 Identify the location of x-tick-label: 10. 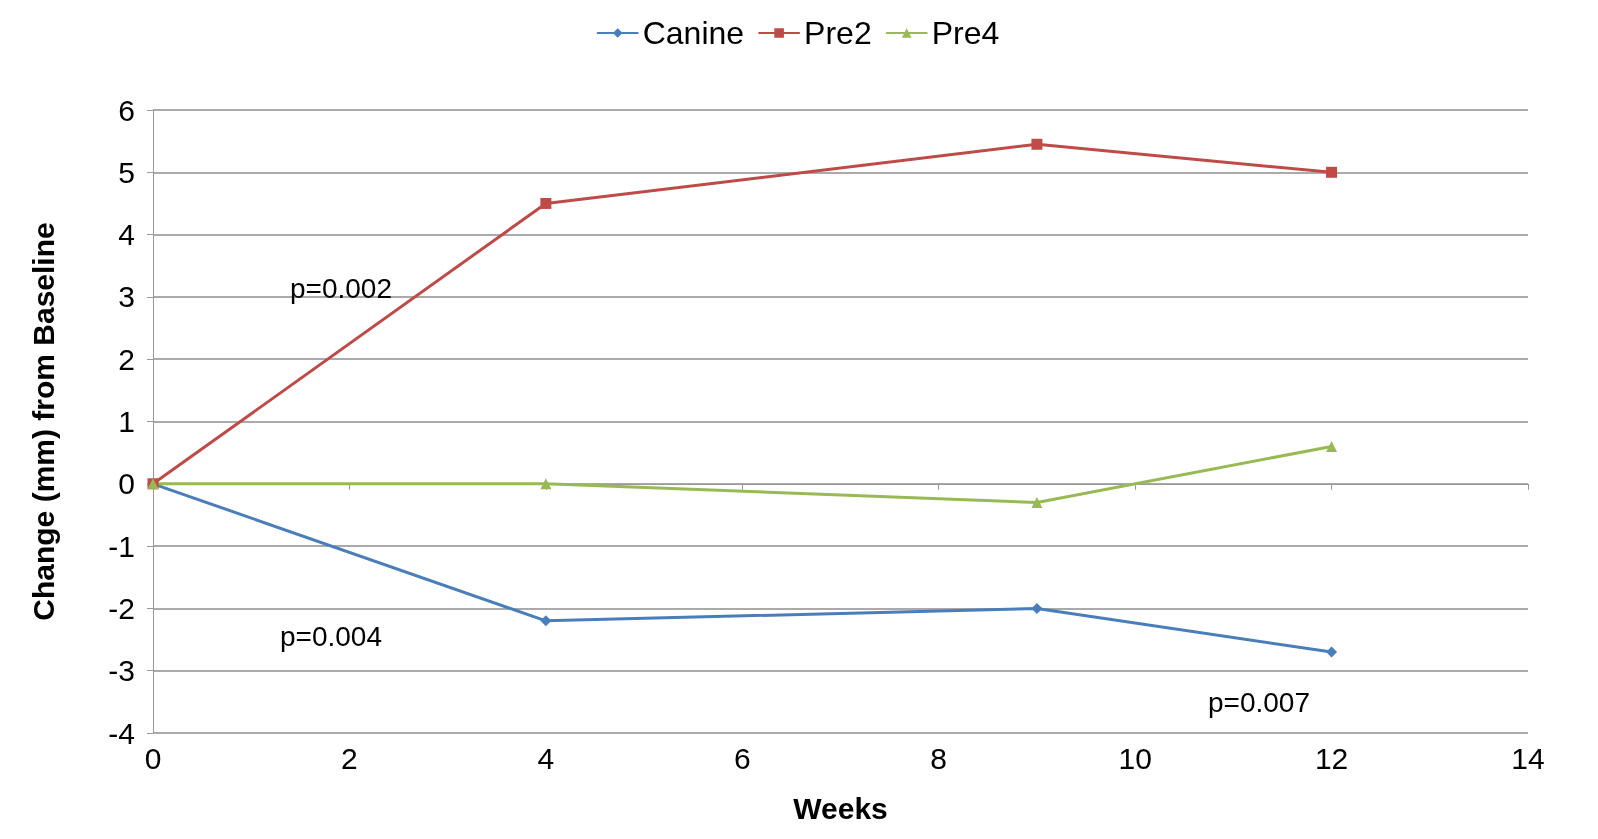
(1135, 758).